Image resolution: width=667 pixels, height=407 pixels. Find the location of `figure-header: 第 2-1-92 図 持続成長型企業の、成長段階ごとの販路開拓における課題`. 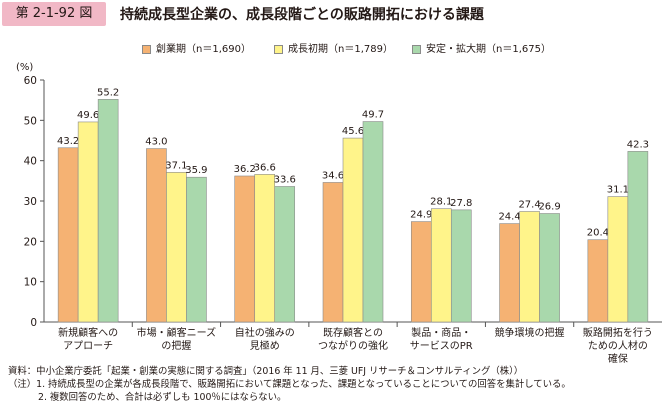

figure-header: 第 2-1-92 図 持続成長型企業の、成長段階ごとの販路開拓における課題 is located at coordinates (333, 17).